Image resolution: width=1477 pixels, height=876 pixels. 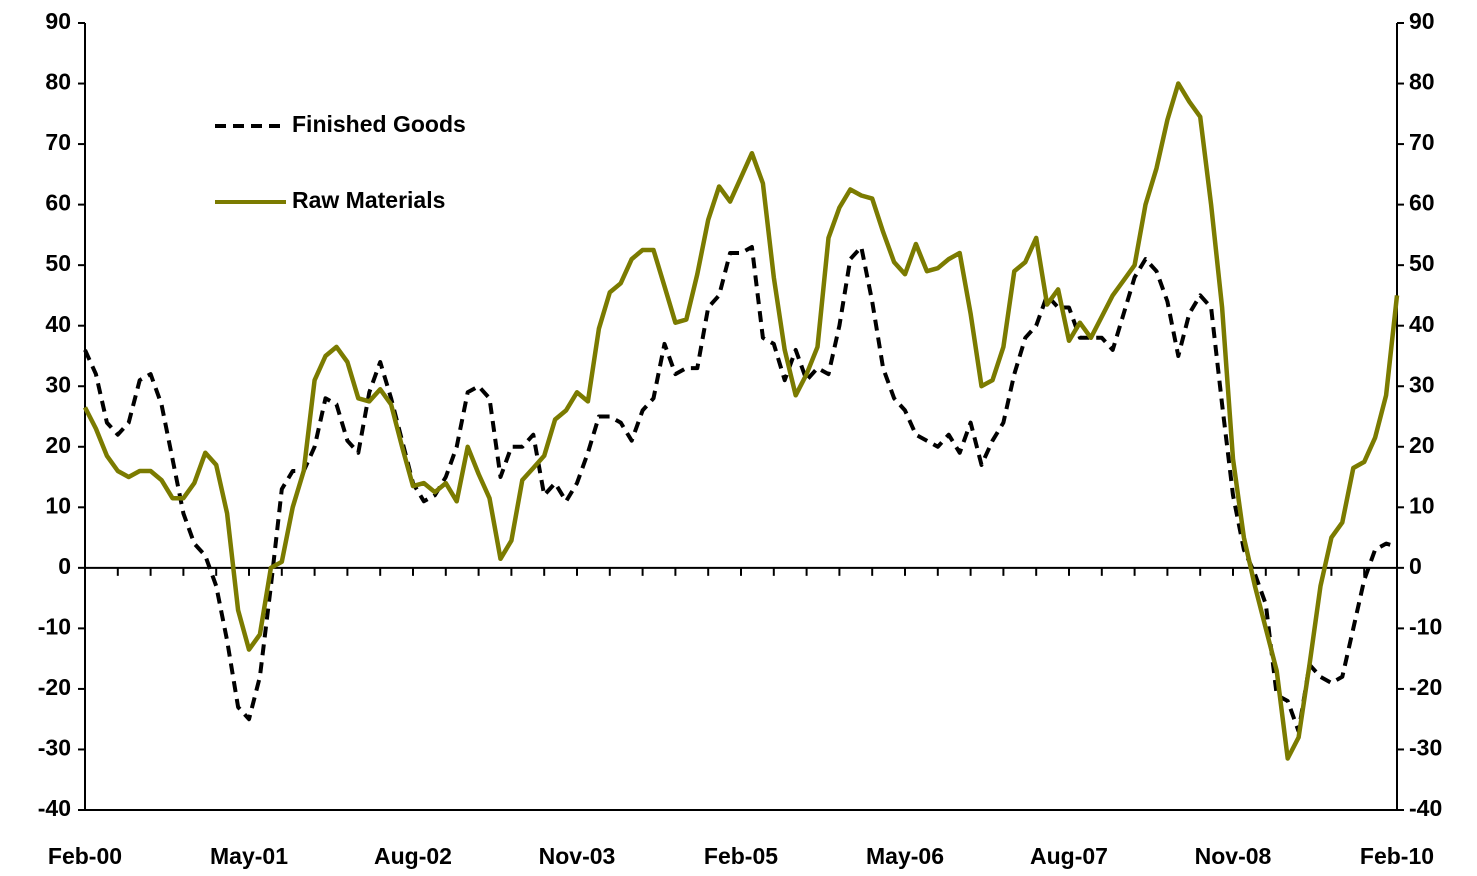 I want to click on legend-label: Finished Goods, so click(x=379, y=124).